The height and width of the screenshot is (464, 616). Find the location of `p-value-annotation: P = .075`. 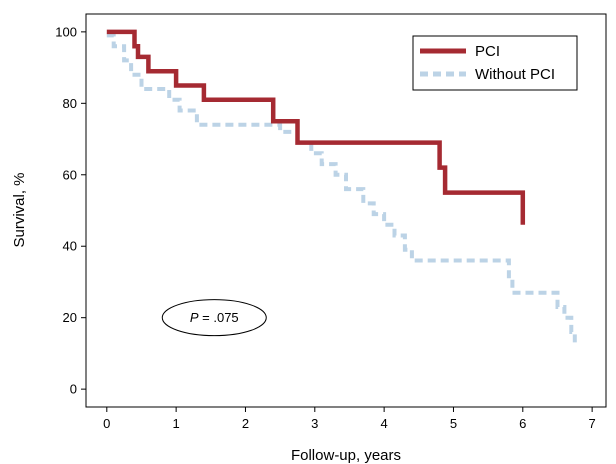

p-value-annotation: P = .075 is located at coordinates (214, 318).